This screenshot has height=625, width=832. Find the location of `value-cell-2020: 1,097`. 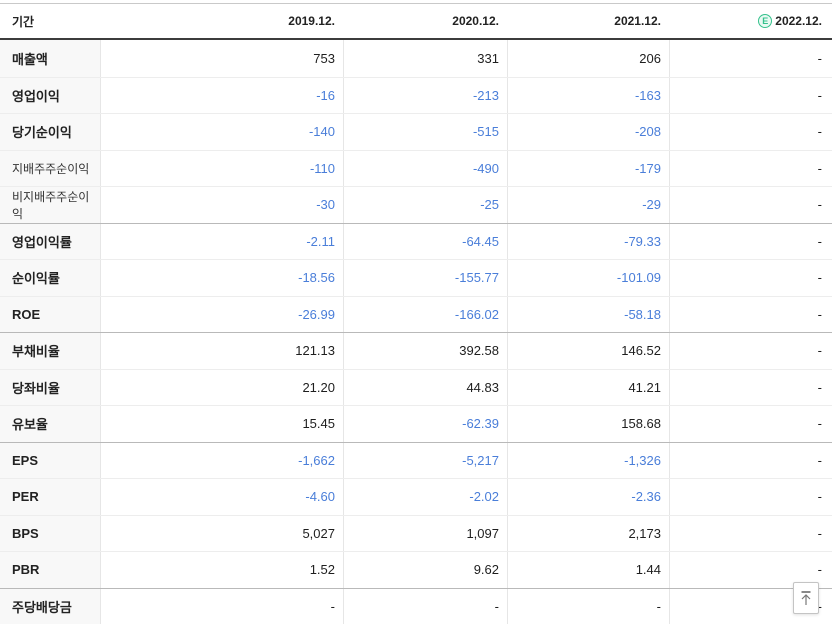

value-cell-2020: 1,097 is located at coordinates (425, 533).